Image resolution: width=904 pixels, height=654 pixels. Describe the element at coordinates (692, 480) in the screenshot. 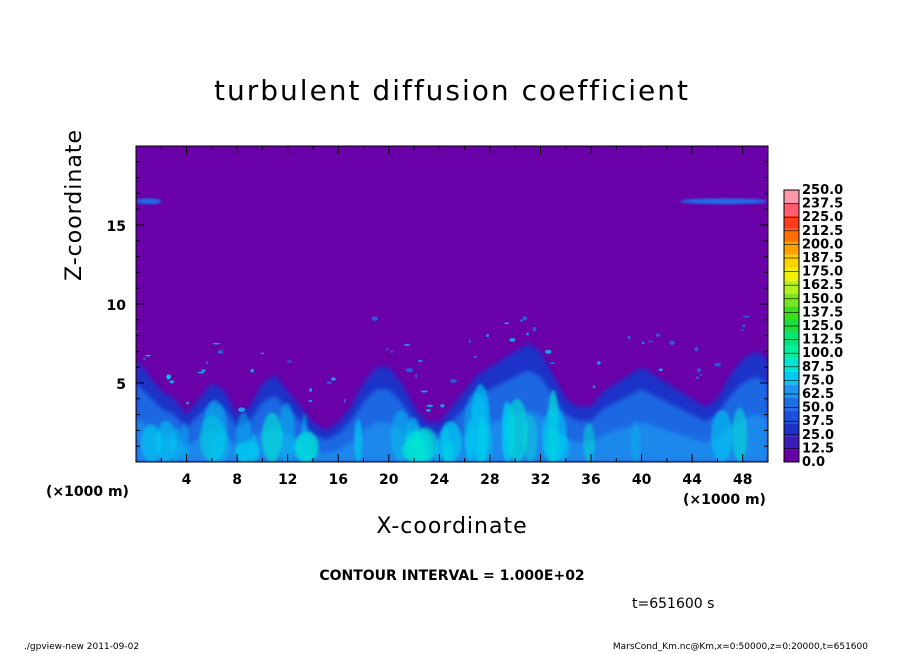

I see `x-tick-label: 44` at that location.